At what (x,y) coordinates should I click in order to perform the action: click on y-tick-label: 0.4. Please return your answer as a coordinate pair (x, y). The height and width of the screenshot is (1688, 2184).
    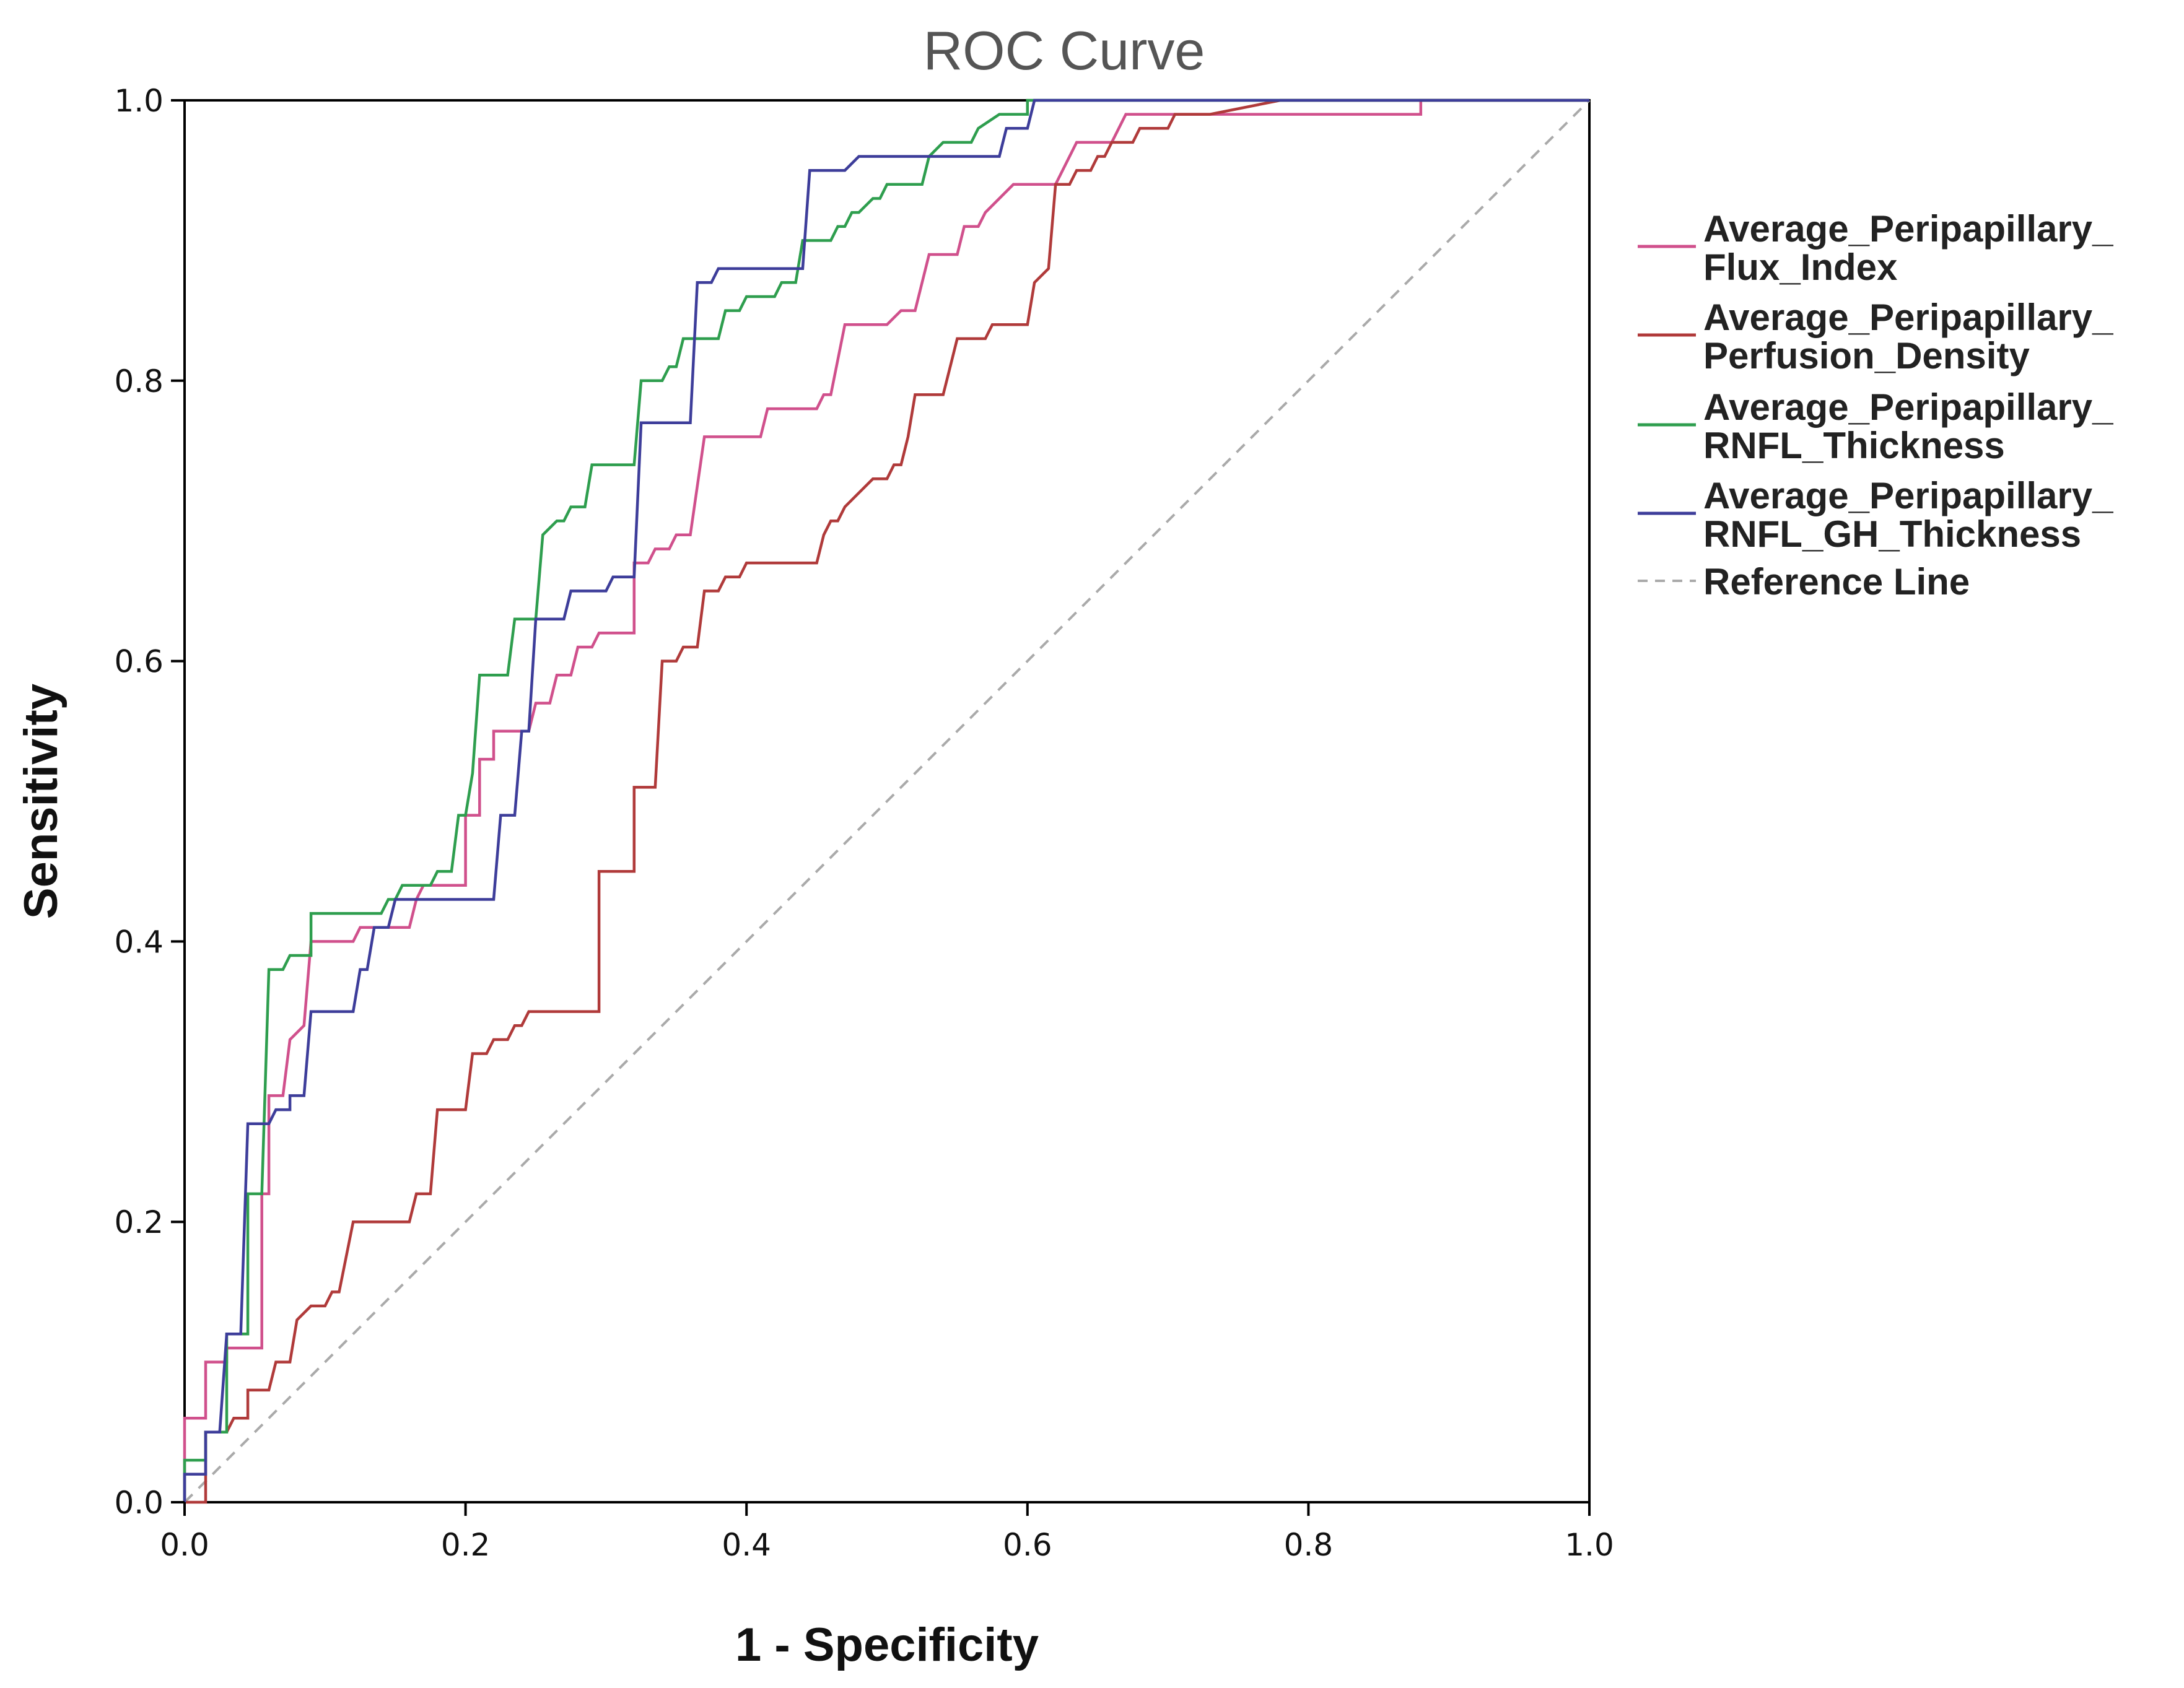
    Looking at the image, I should click on (139, 942).